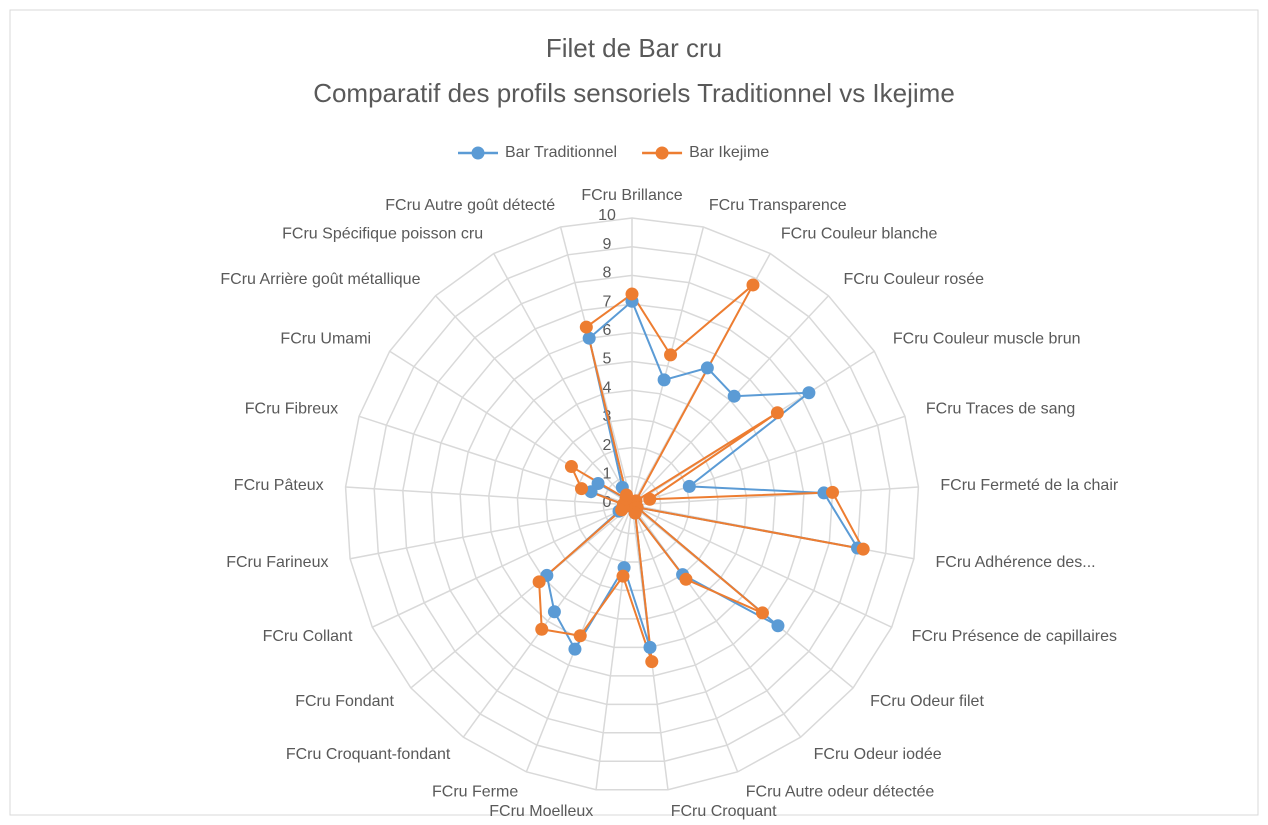  What do you see at coordinates (607, 502) in the screenshot?
I see `r-tick-label: 0` at bounding box center [607, 502].